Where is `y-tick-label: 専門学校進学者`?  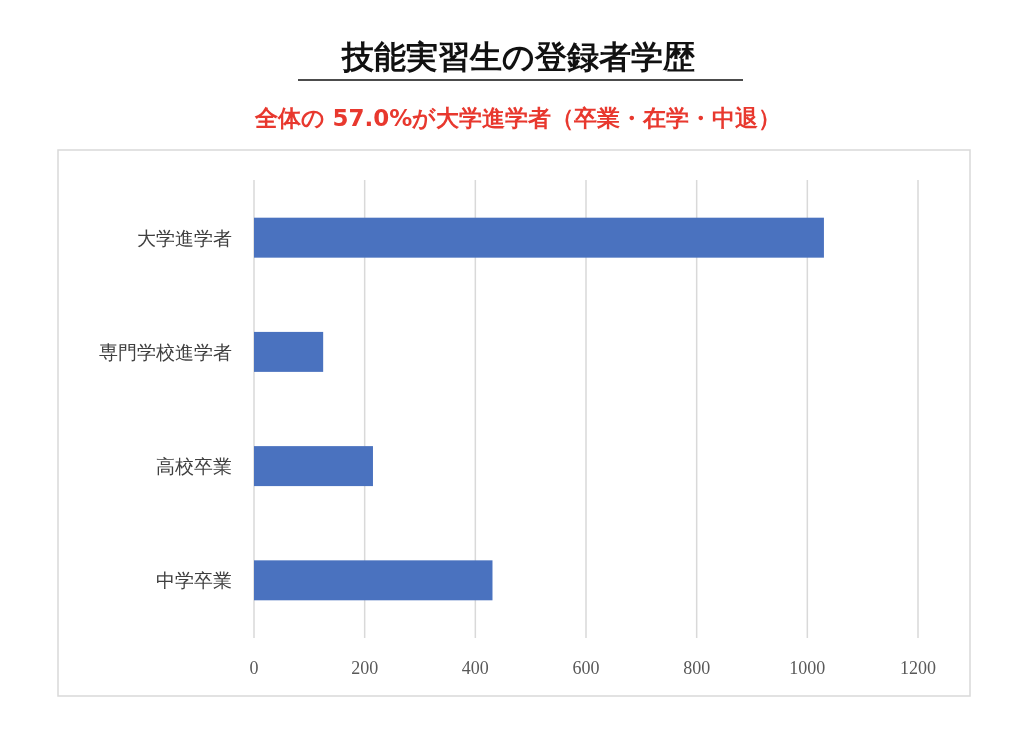
y-tick-label: 専門学校進学者 is located at coordinates (165, 352).